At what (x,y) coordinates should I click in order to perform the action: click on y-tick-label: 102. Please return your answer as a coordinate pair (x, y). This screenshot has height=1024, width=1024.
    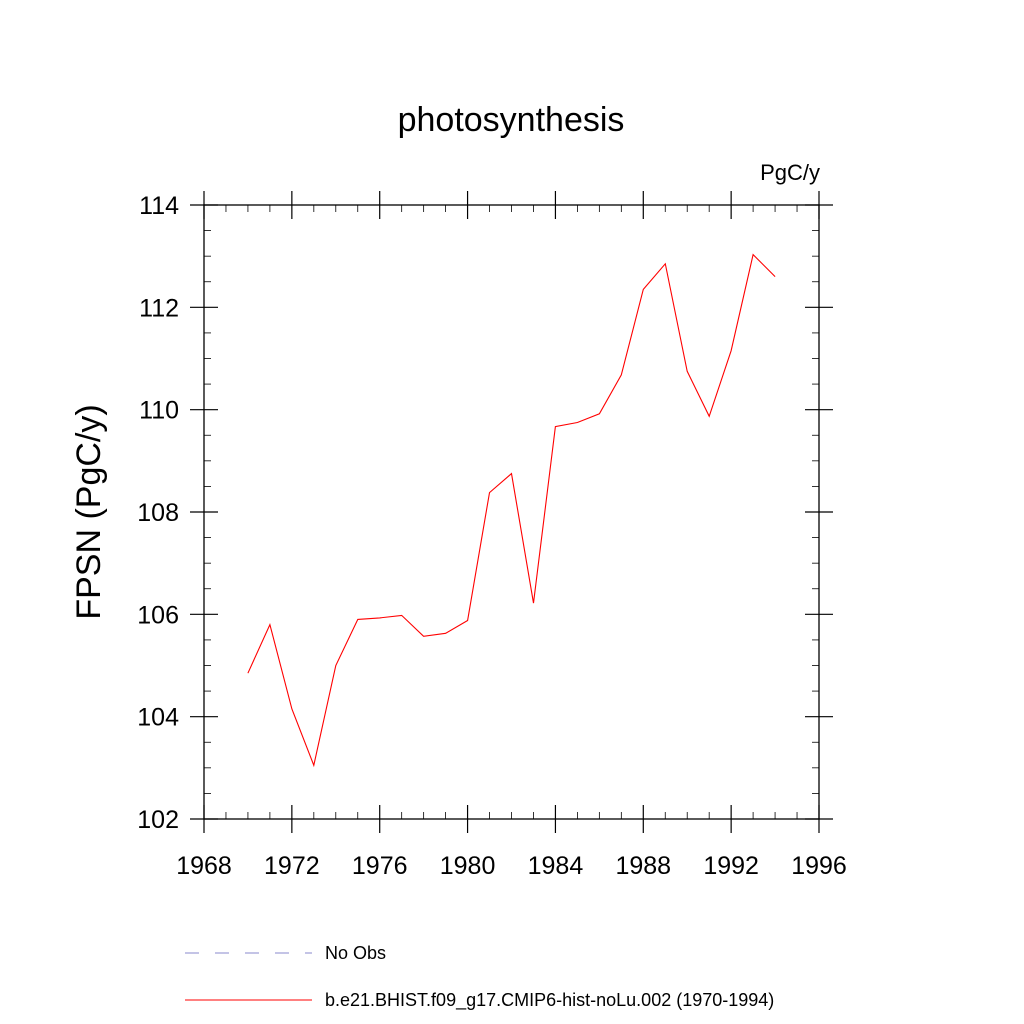
    Looking at the image, I should click on (158, 820).